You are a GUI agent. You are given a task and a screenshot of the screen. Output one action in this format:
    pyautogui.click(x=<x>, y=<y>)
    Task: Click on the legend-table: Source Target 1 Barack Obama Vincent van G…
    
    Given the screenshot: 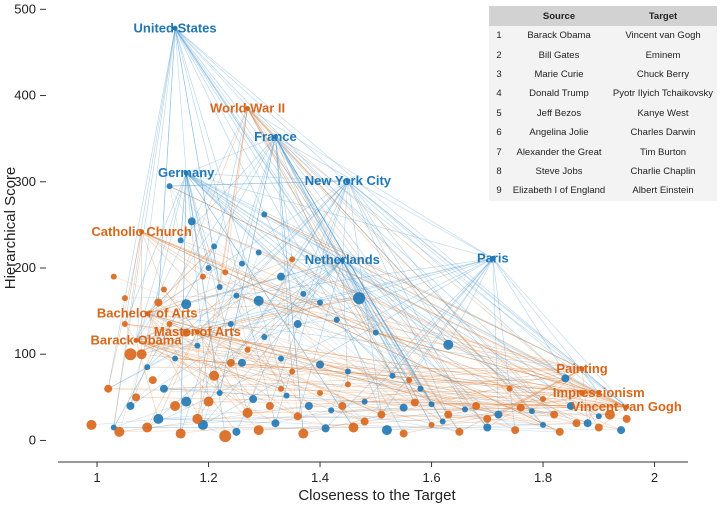 What is the action you would take?
    pyautogui.click(x=603, y=103)
    